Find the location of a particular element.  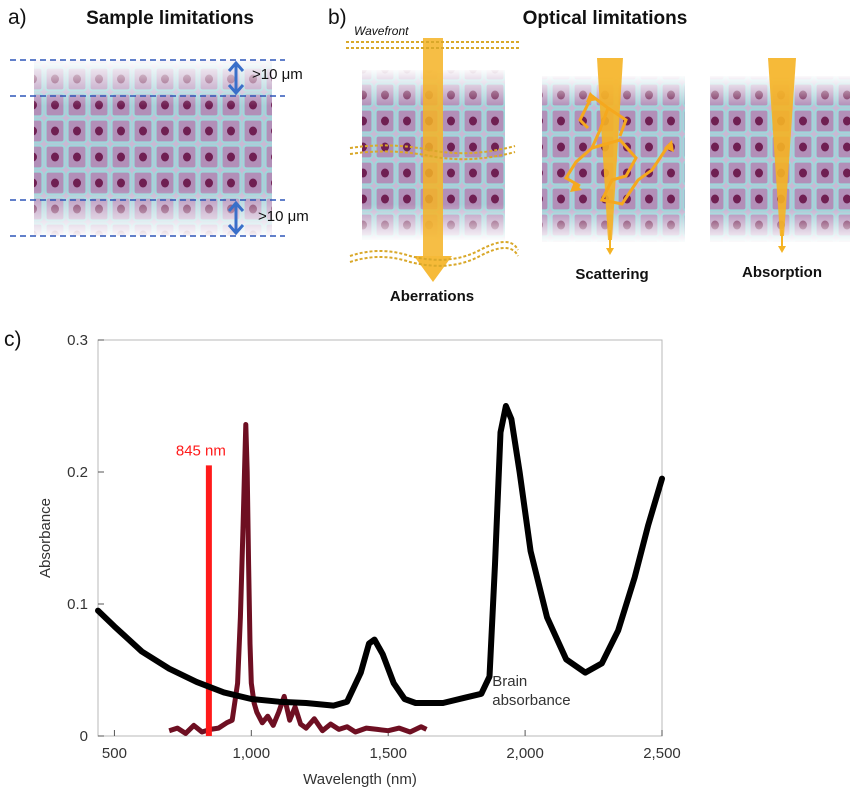

x-tick-label: 2,000 is located at coordinates (525, 753).